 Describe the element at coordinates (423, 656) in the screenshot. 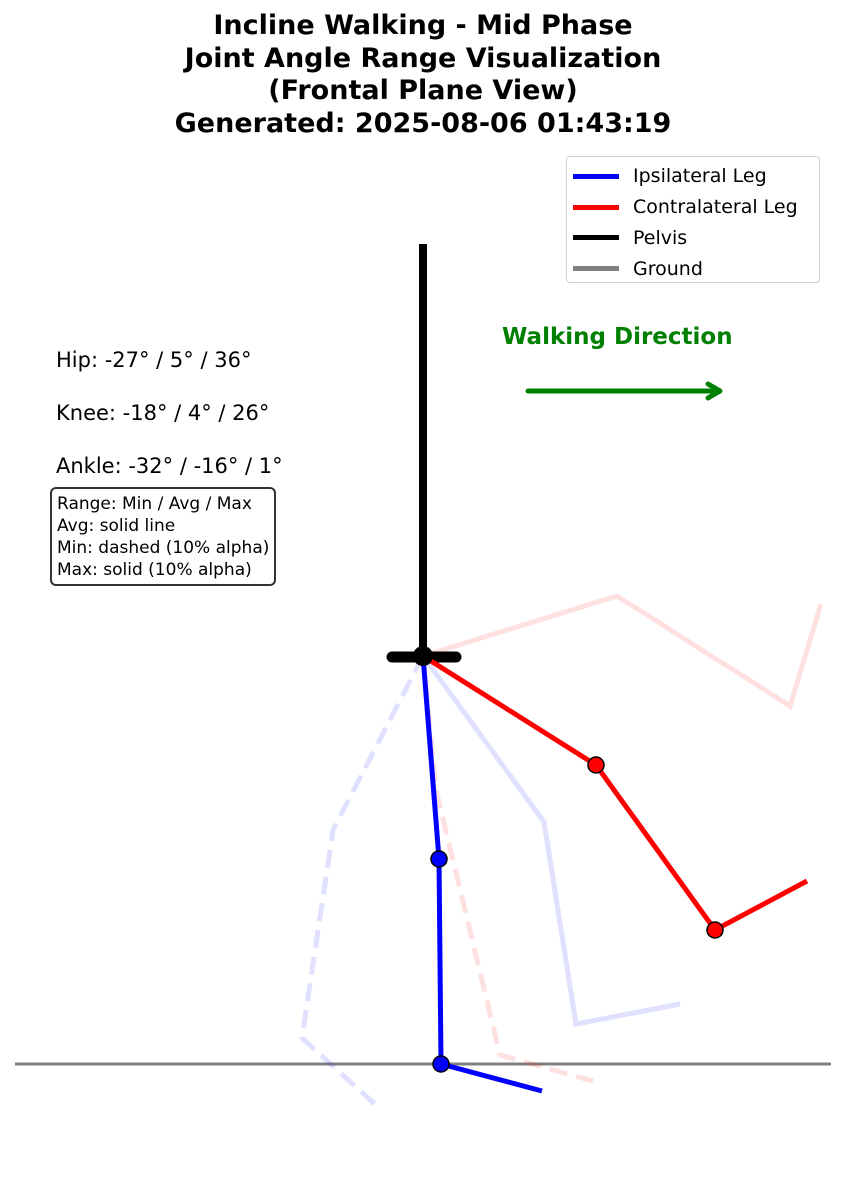

I see `hip-joint` at that location.